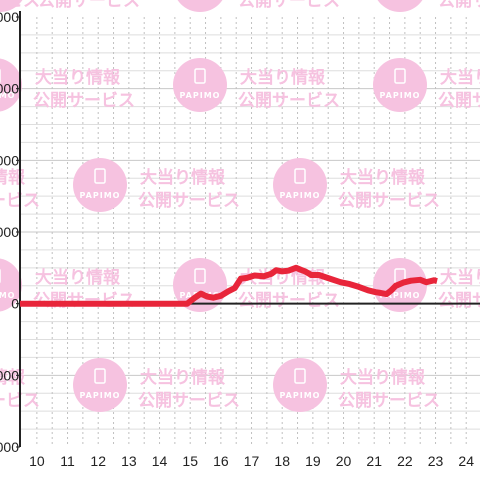 This screenshot has height=480, width=480. I want to click on x-tick-label: 21, so click(374, 461).